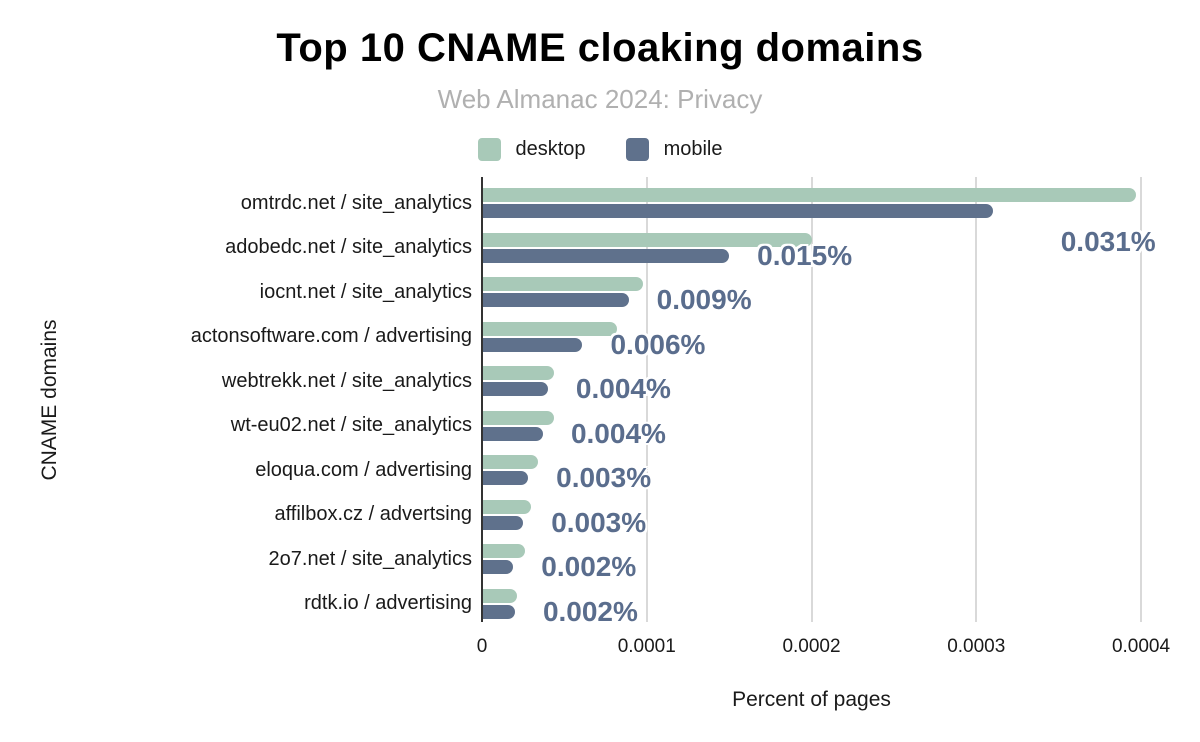 The image size is (1200, 742). I want to click on bar-row: 0.015%, so click(811, 246).